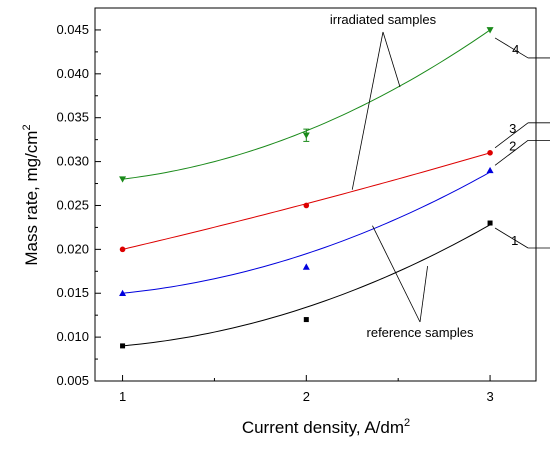 Image resolution: width=550 pixels, height=449 pixels. What do you see at coordinates (72, 117) in the screenshot?
I see `y-tick-label: 0.035` at bounding box center [72, 117].